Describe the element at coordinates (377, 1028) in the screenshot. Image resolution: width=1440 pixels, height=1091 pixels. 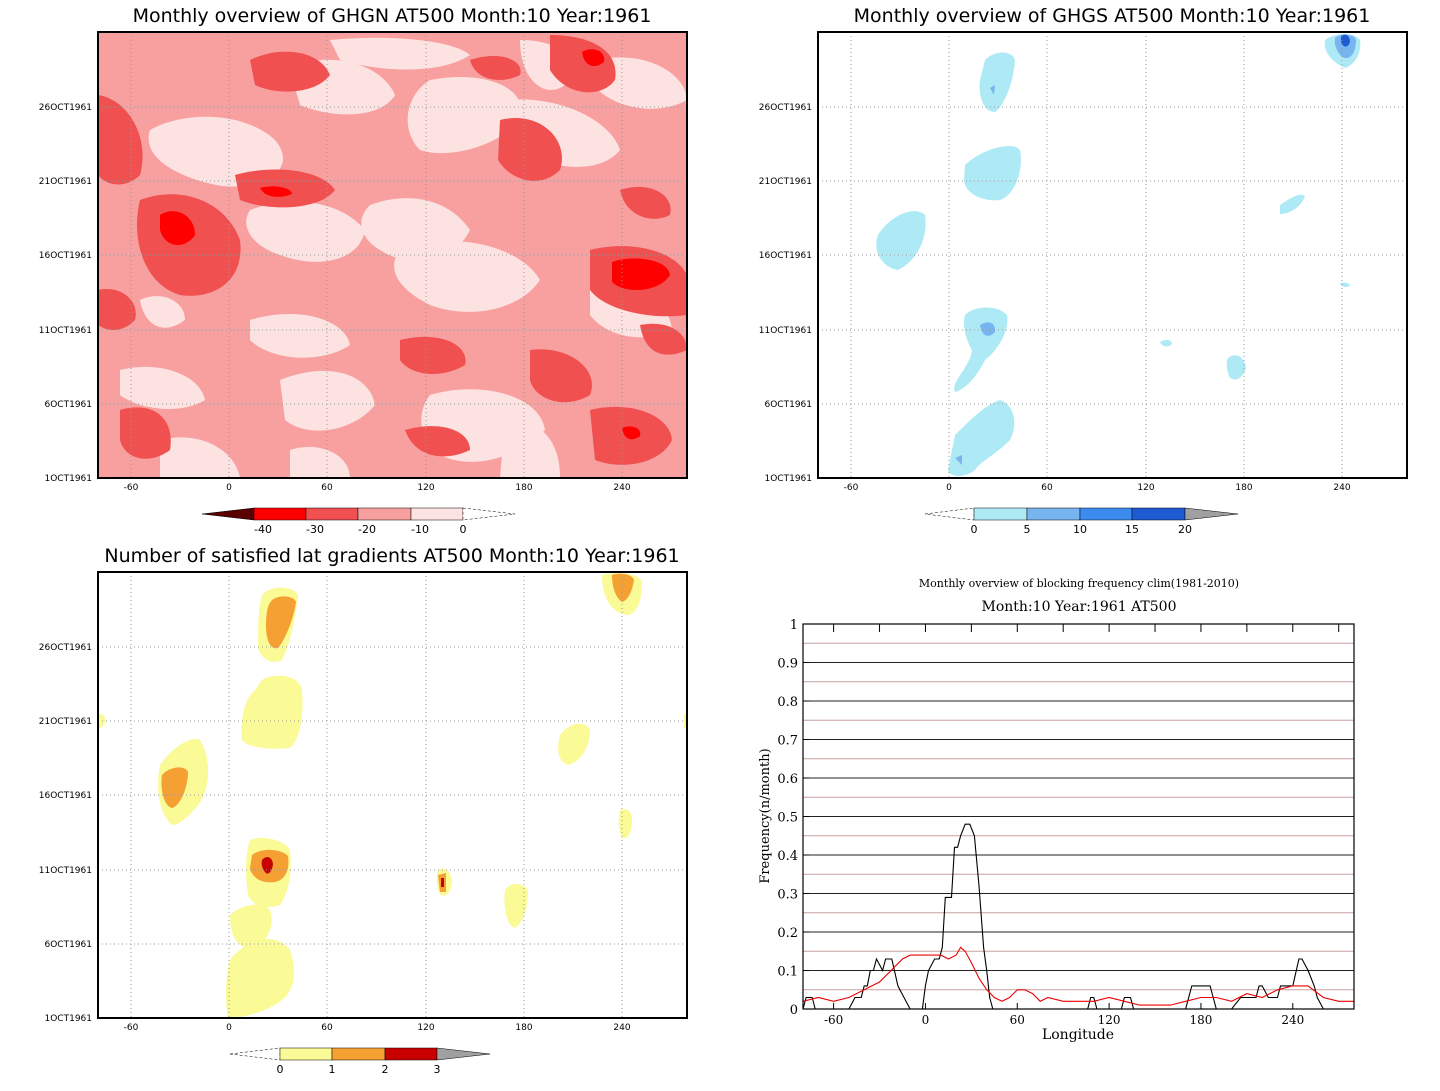
I see `latgrad-x-ticks: -60 0 60 120 180 240` at that location.